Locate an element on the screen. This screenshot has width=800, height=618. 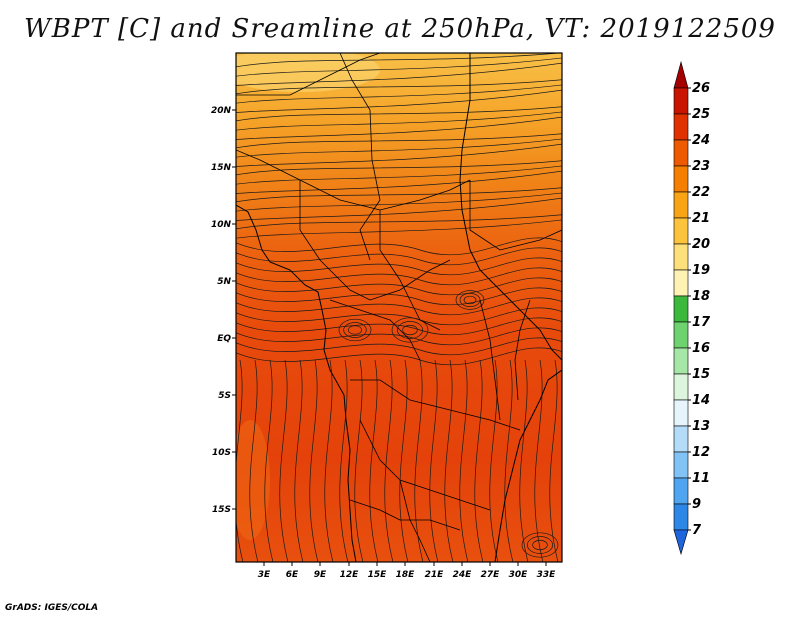
lat-label-10s: 10S is located at coordinates (221, 453).